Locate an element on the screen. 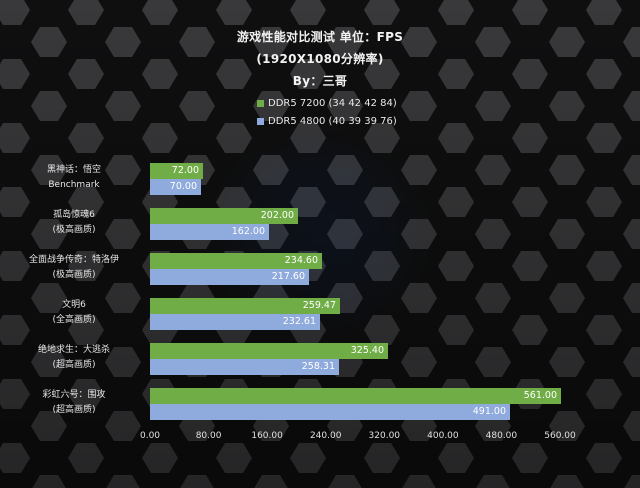 The height and width of the screenshot is (488, 640). x-tick-label: 320.00 is located at coordinates (384, 436).